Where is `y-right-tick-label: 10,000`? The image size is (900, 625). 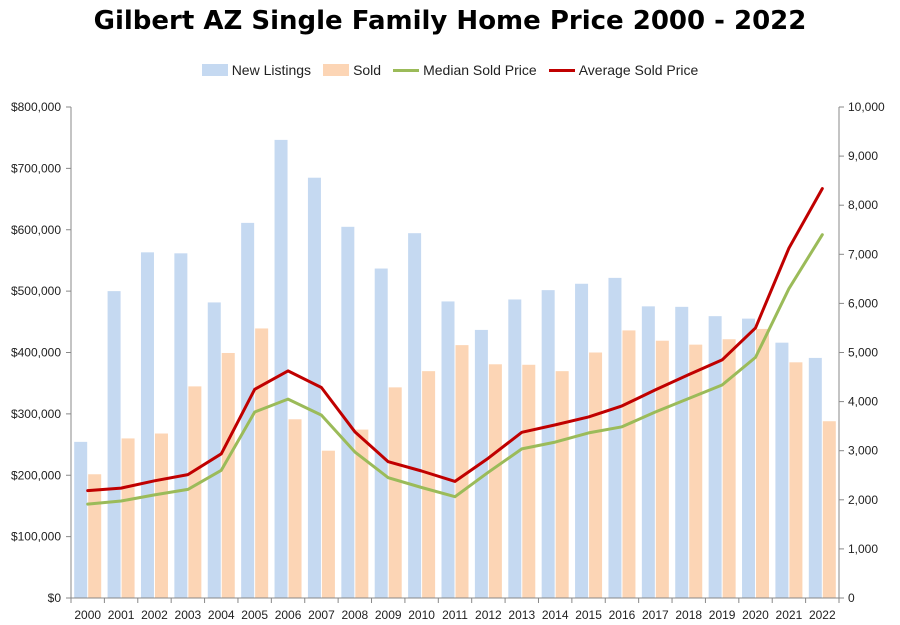 y-right-tick-label: 10,000 is located at coordinates (866, 107).